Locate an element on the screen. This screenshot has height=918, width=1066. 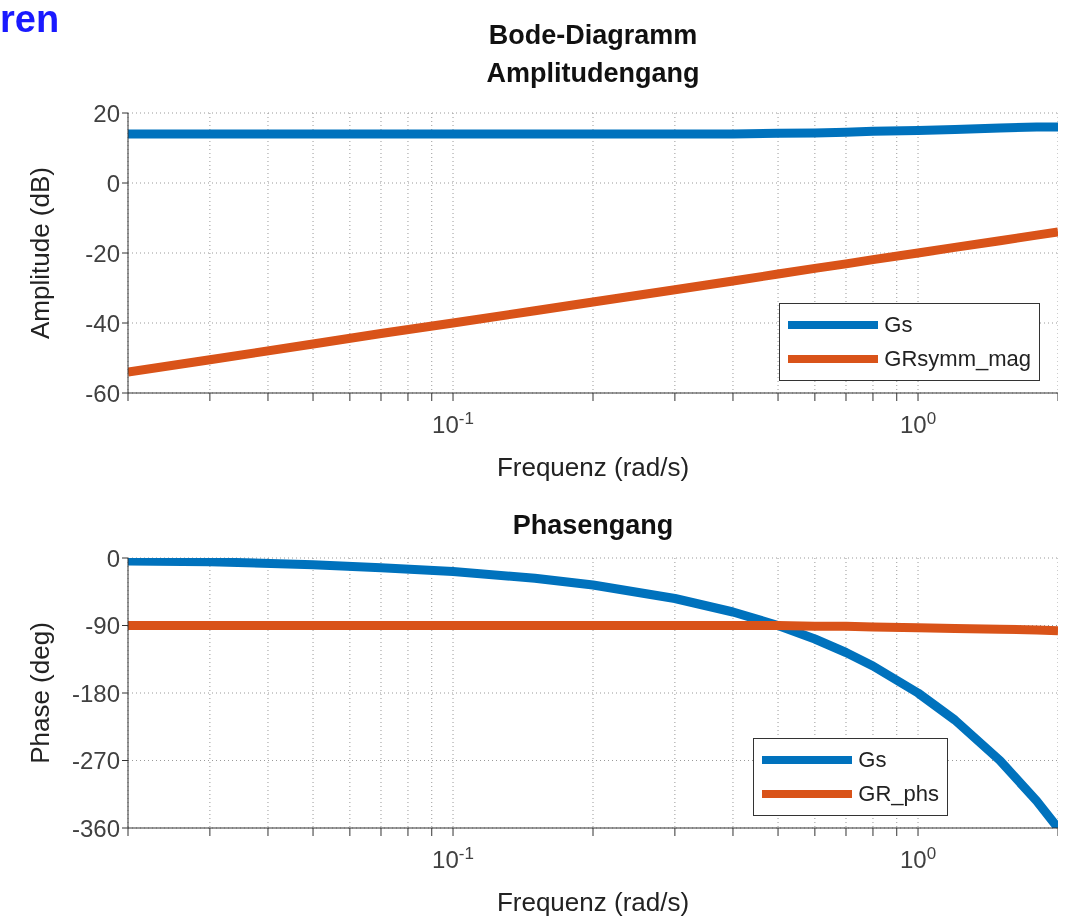
chart-title: Phasengang is located at coordinates (593, 525).